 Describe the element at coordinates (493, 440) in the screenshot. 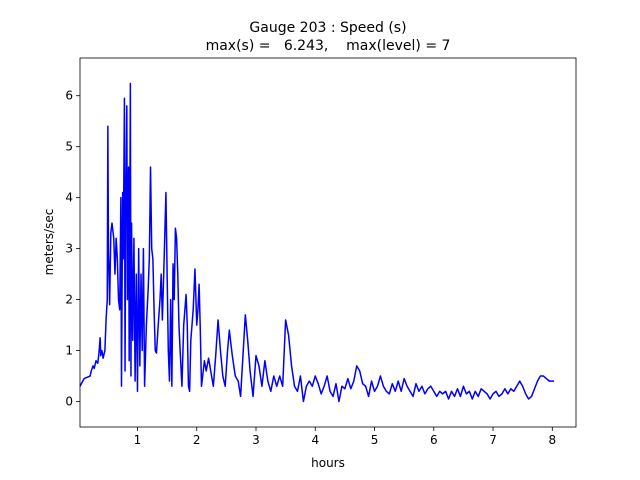

I see `x-tick-label: 7` at that location.